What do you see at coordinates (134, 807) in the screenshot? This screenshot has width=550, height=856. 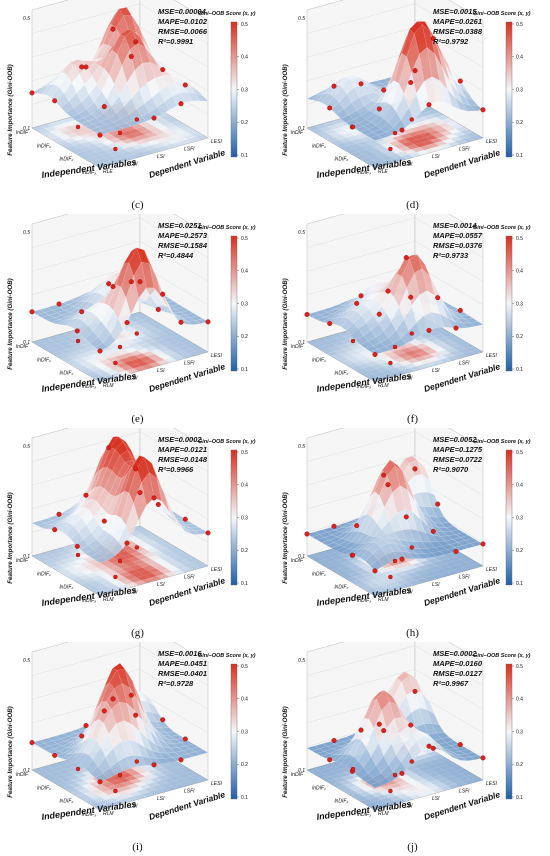 I see `y-tick-label: LBI` at bounding box center [134, 807].